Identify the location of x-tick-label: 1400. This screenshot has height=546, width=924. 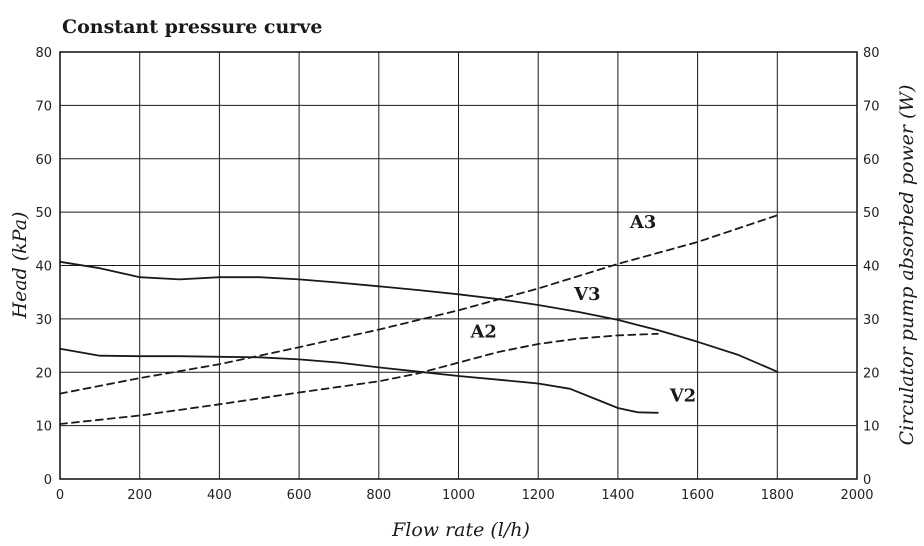
(617, 495).